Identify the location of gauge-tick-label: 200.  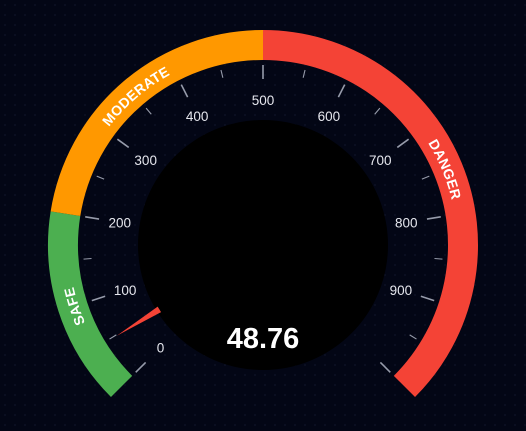
(120, 222).